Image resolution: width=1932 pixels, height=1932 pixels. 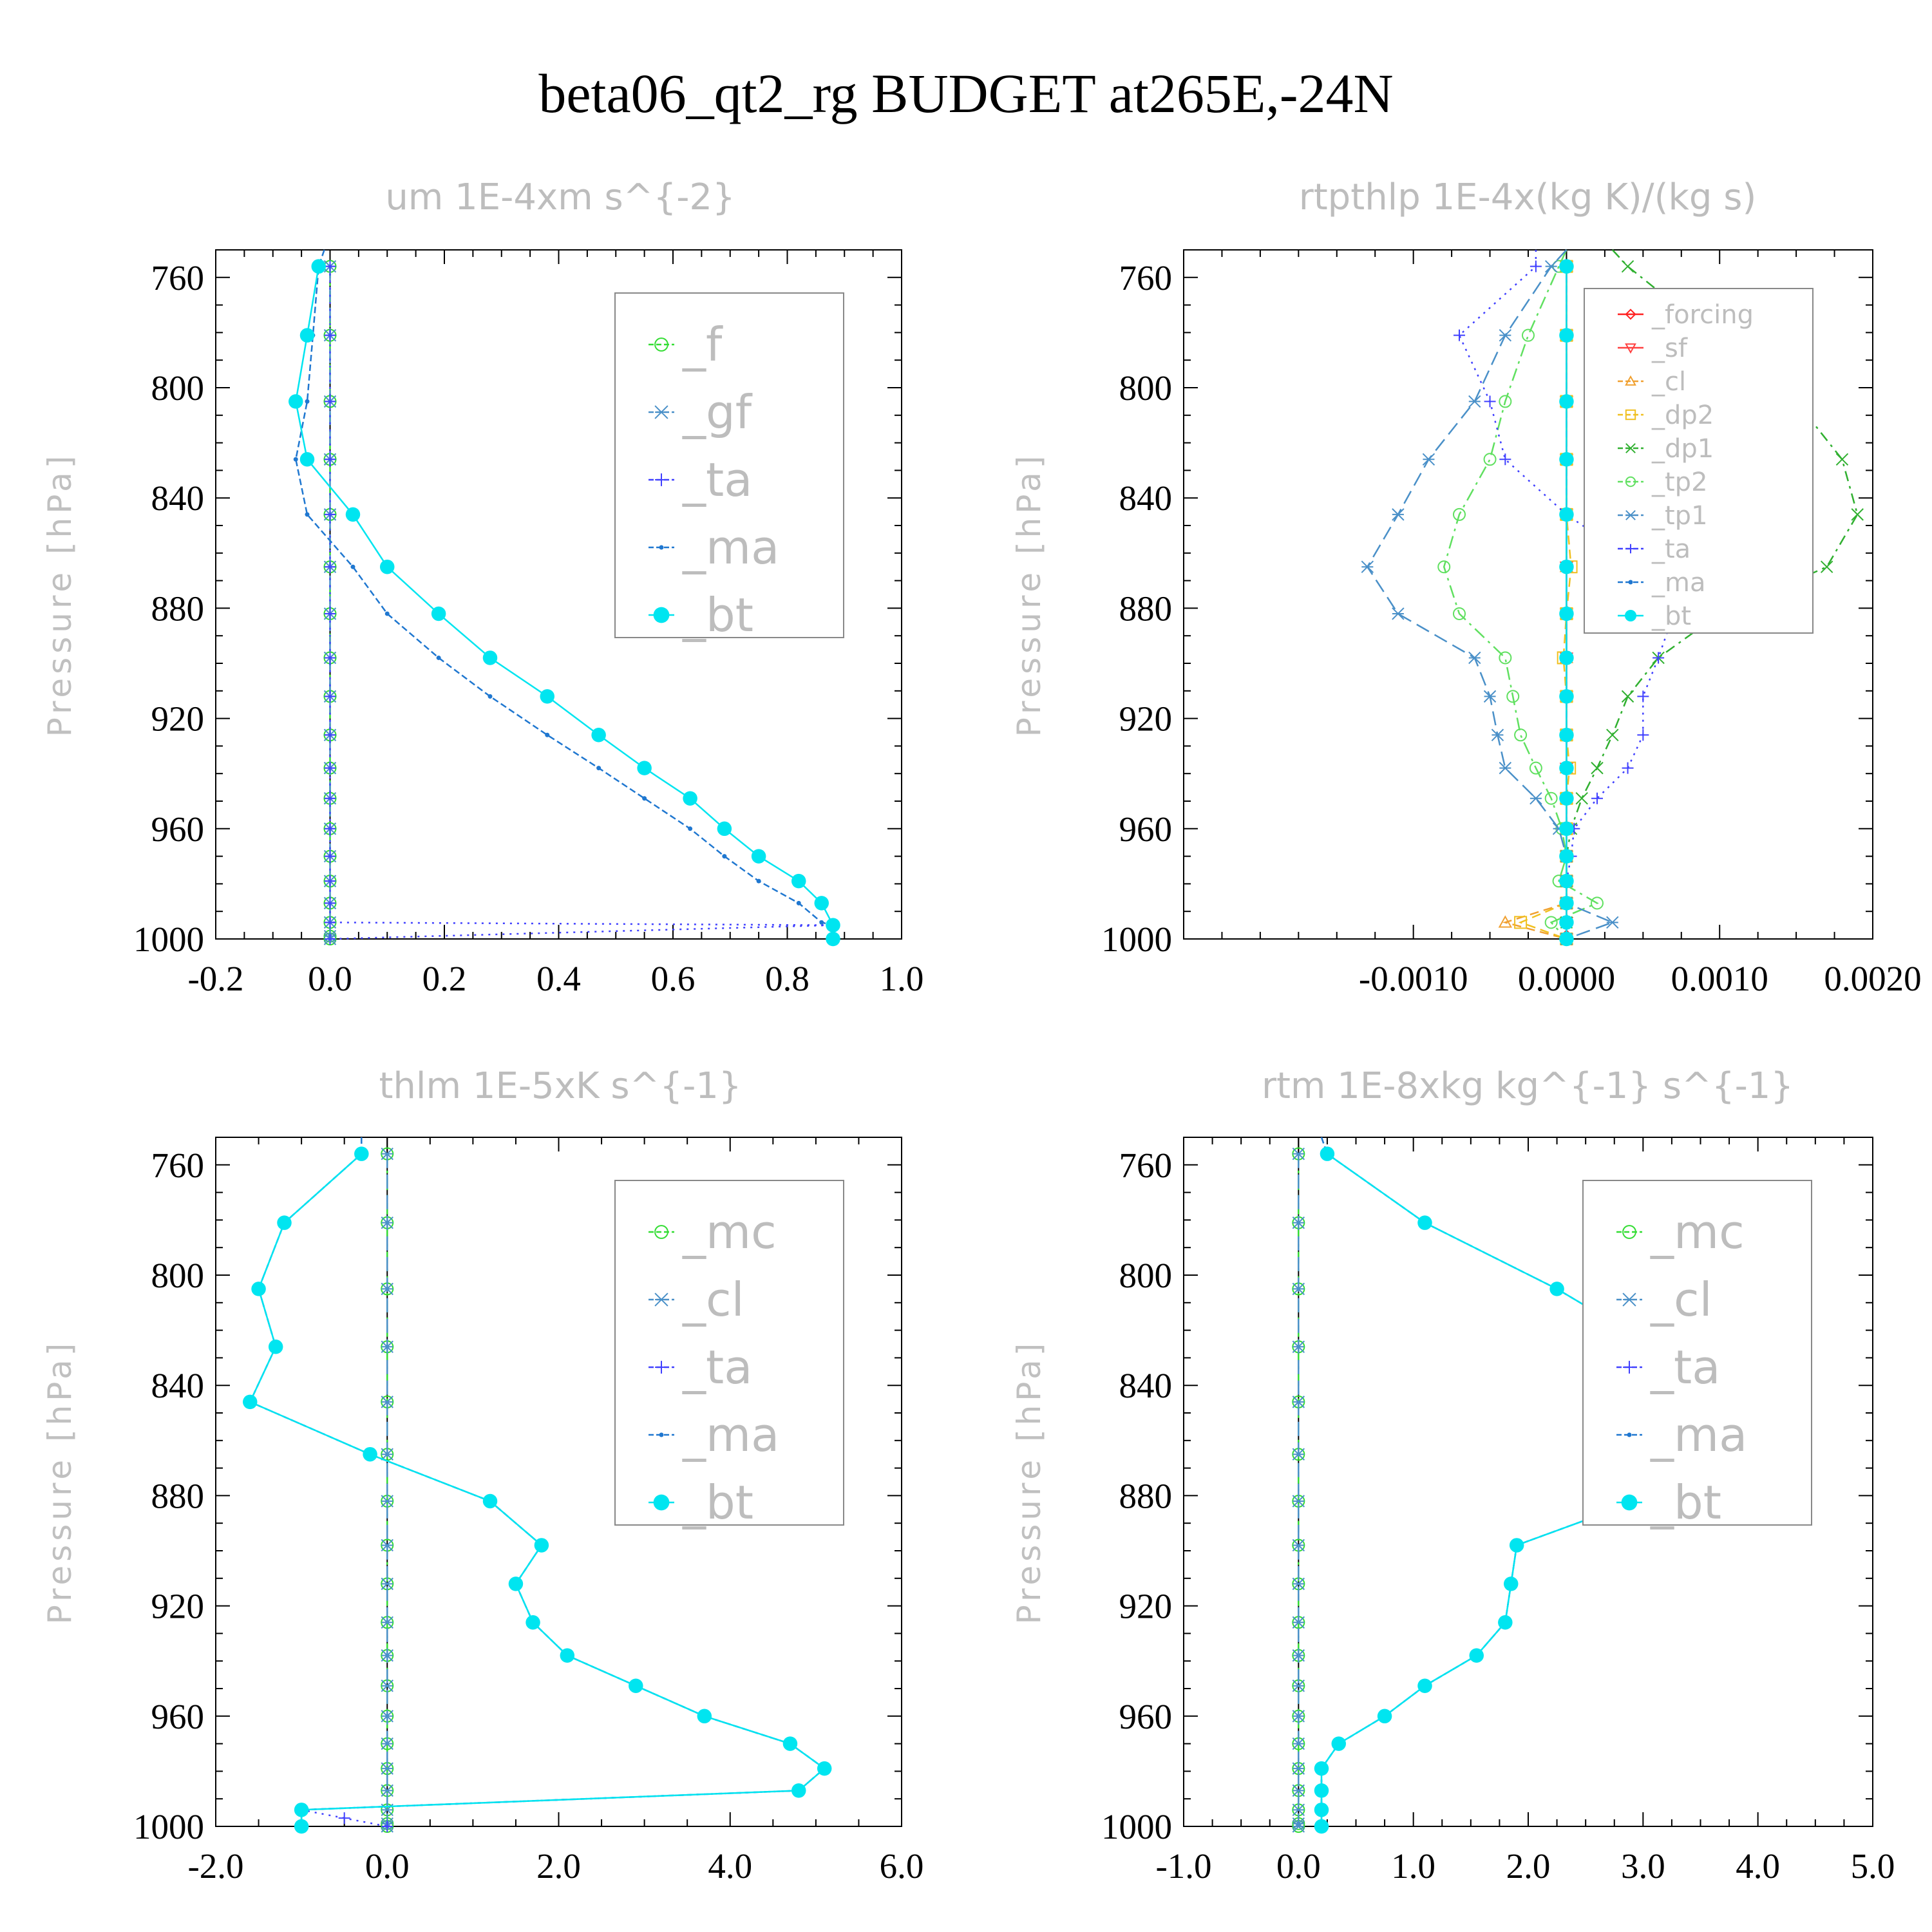 I want to click on x-tick-label: -1.0, so click(x=1183, y=1866).